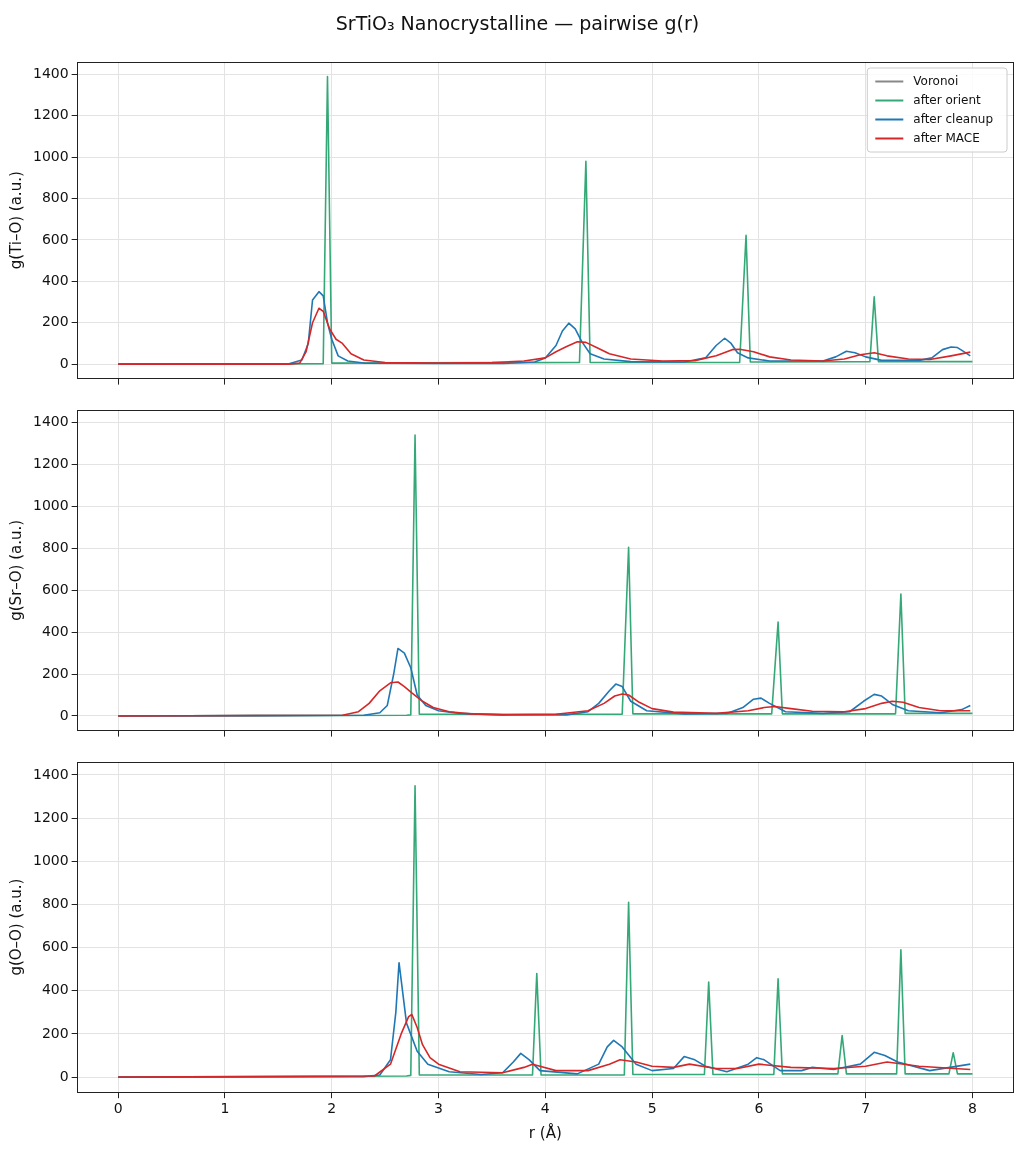 The width and height of the screenshot is (1035, 1157). What do you see at coordinates (517, 23) in the screenshot?
I see `chart-title: SrTiO₃ Nanocrystalline — pairwise g(r)` at bounding box center [517, 23].